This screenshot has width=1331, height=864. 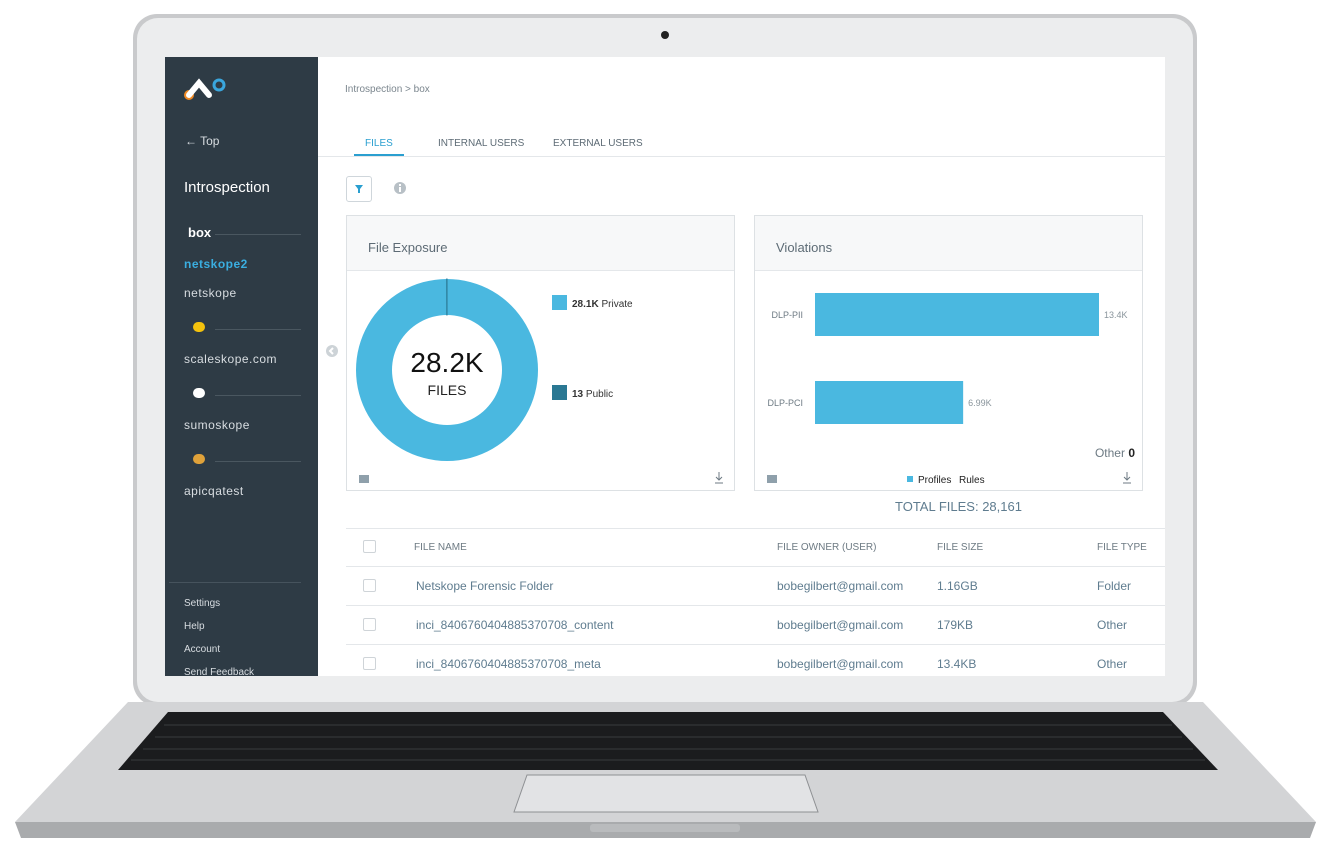 I want to click on footer-link: Settings, so click(x=202, y=603).